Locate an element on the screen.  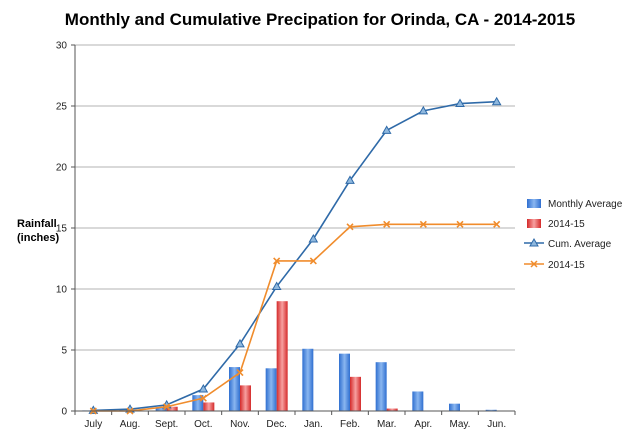
x-tick-label-aug: Aug. is located at coordinates (130, 424).